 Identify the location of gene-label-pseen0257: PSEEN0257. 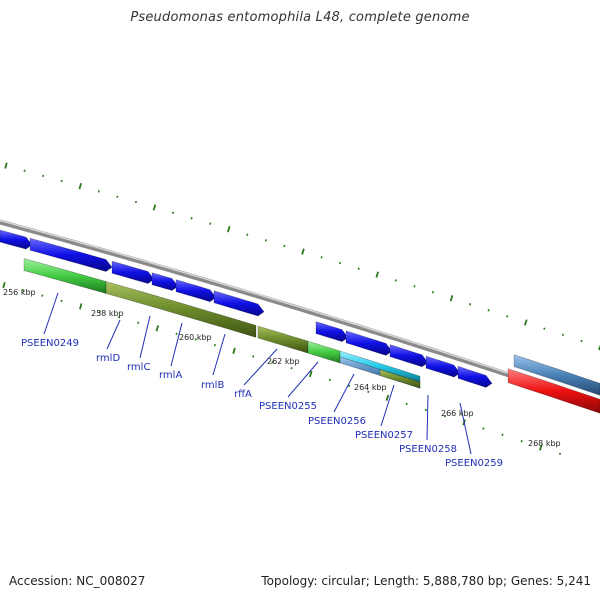
(384, 435).